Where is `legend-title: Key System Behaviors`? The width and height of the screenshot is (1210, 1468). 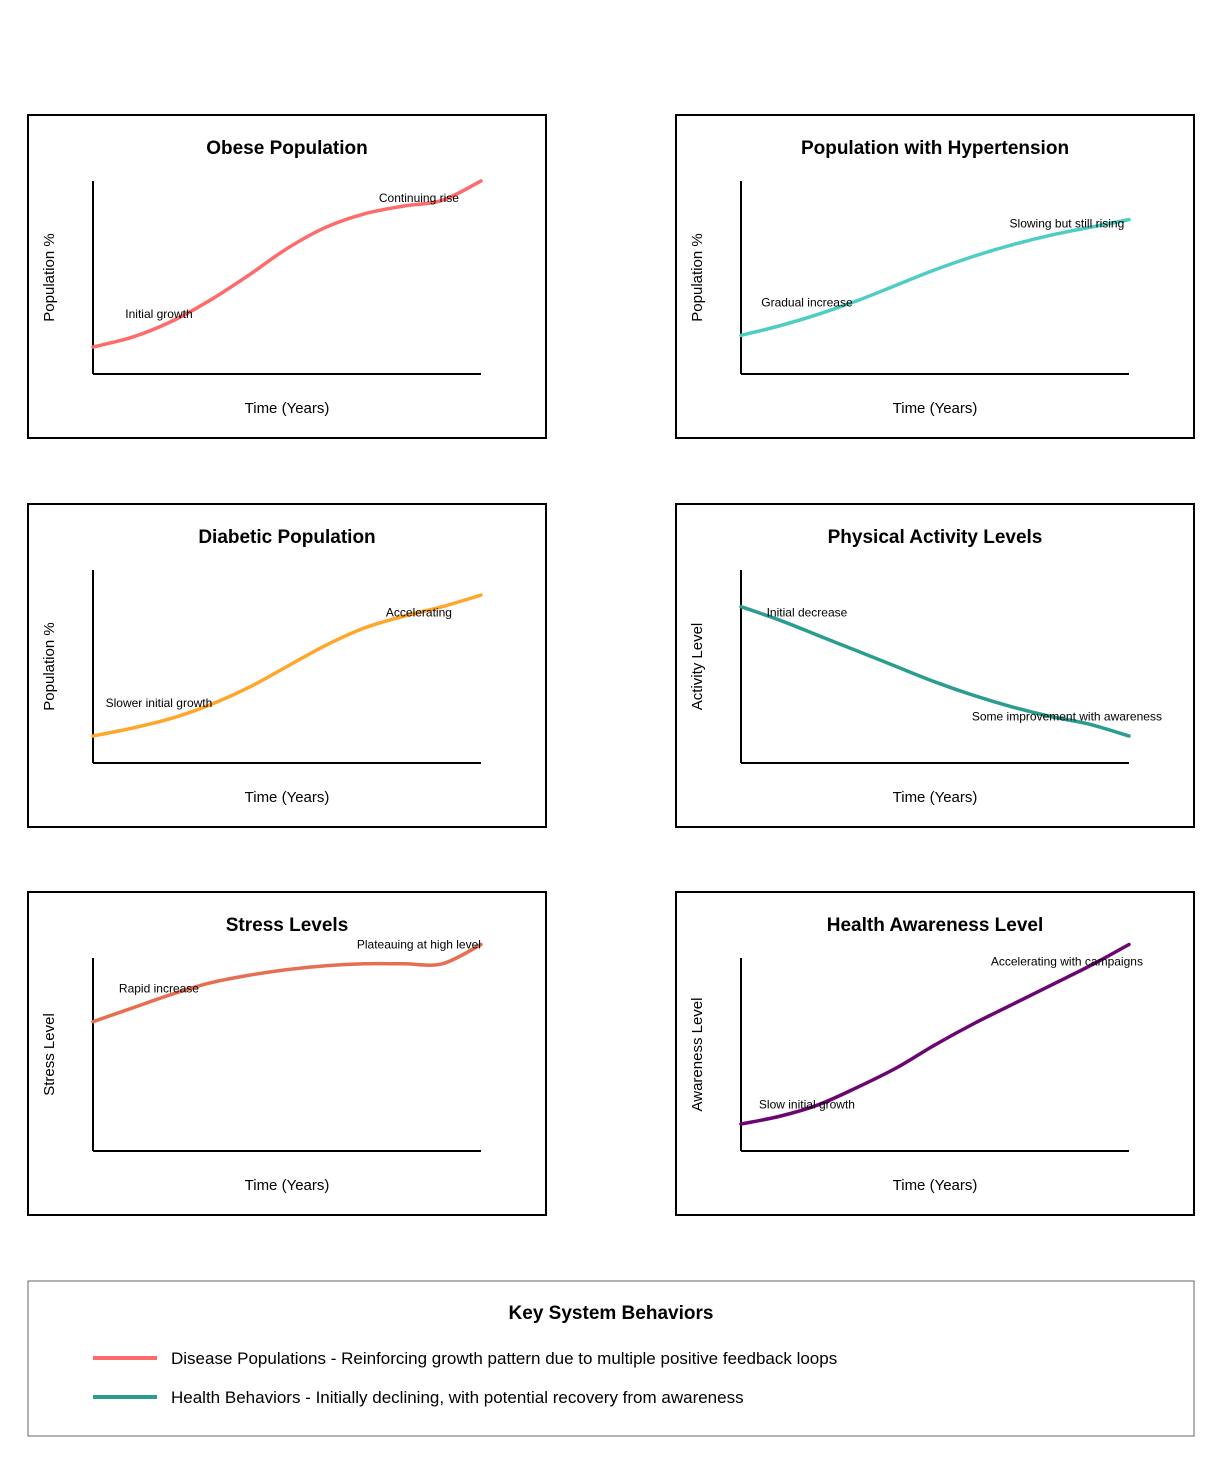 legend-title: Key System Behaviors is located at coordinates (611, 1313).